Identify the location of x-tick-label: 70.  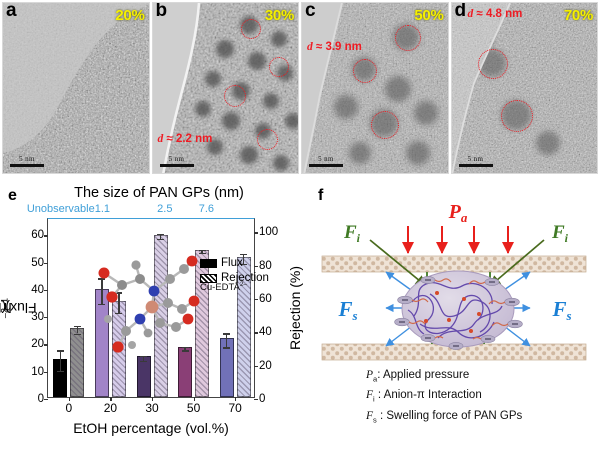
(235, 408).